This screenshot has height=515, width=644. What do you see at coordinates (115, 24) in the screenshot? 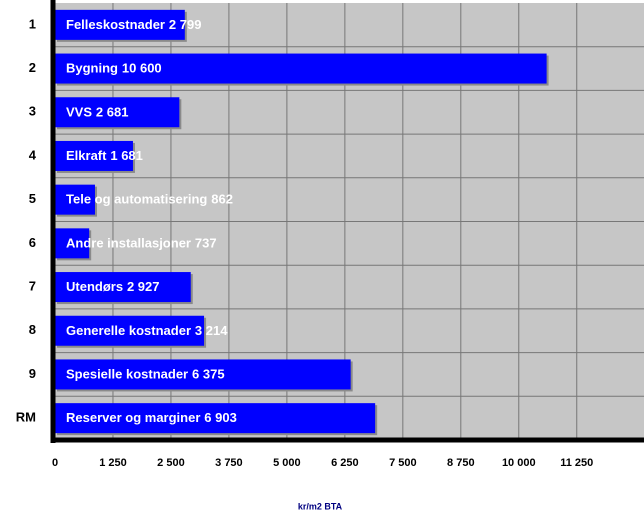
I see `bar-name: Felleskostnader` at bounding box center [115, 24].